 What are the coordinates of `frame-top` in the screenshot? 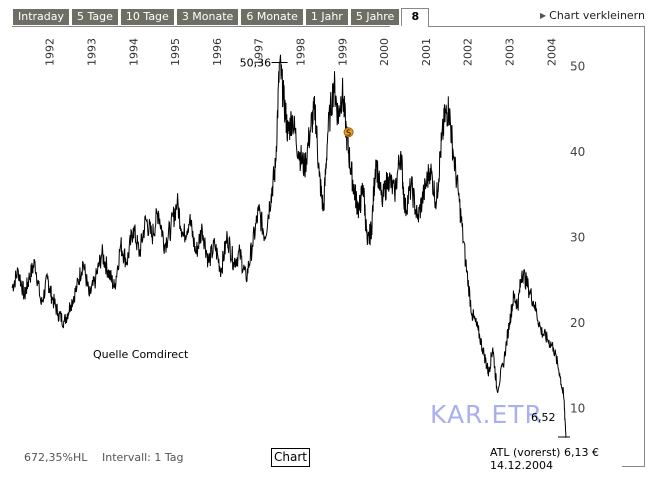 It's located at (536, 26).